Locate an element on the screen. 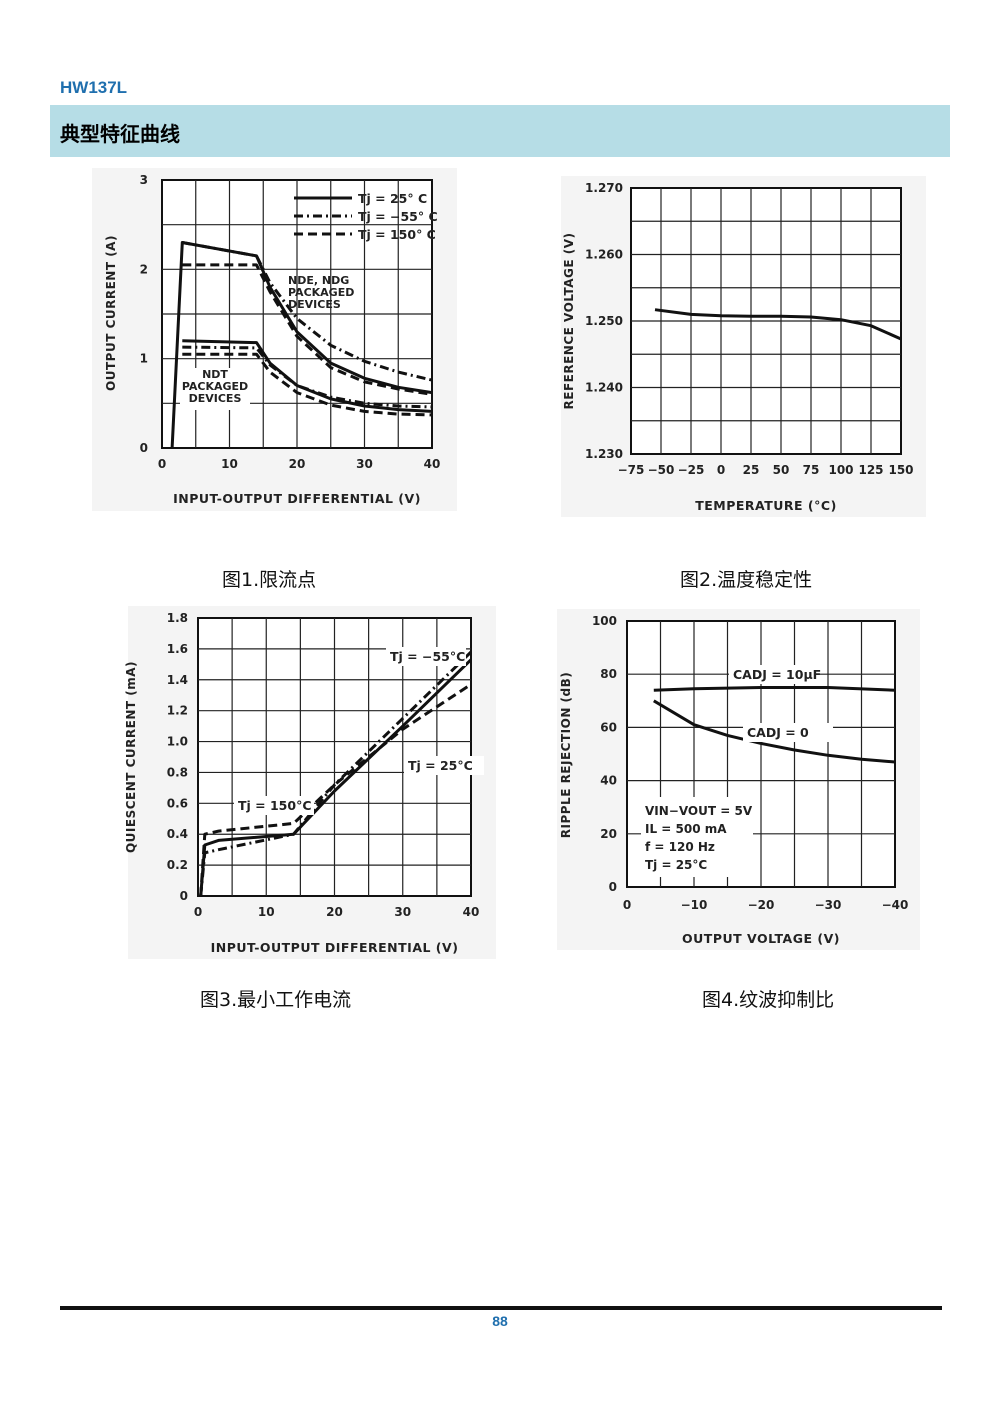 Image resolution: width=1000 pixels, height=1413 pixels. x-tick-label: −40 is located at coordinates (895, 905).